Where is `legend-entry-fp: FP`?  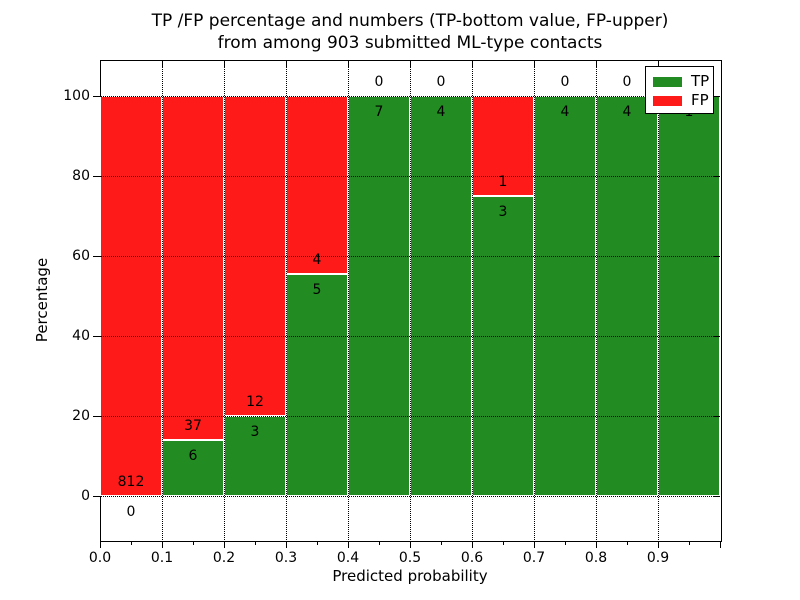
legend-entry-fp: FP is located at coordinates (679, 100).